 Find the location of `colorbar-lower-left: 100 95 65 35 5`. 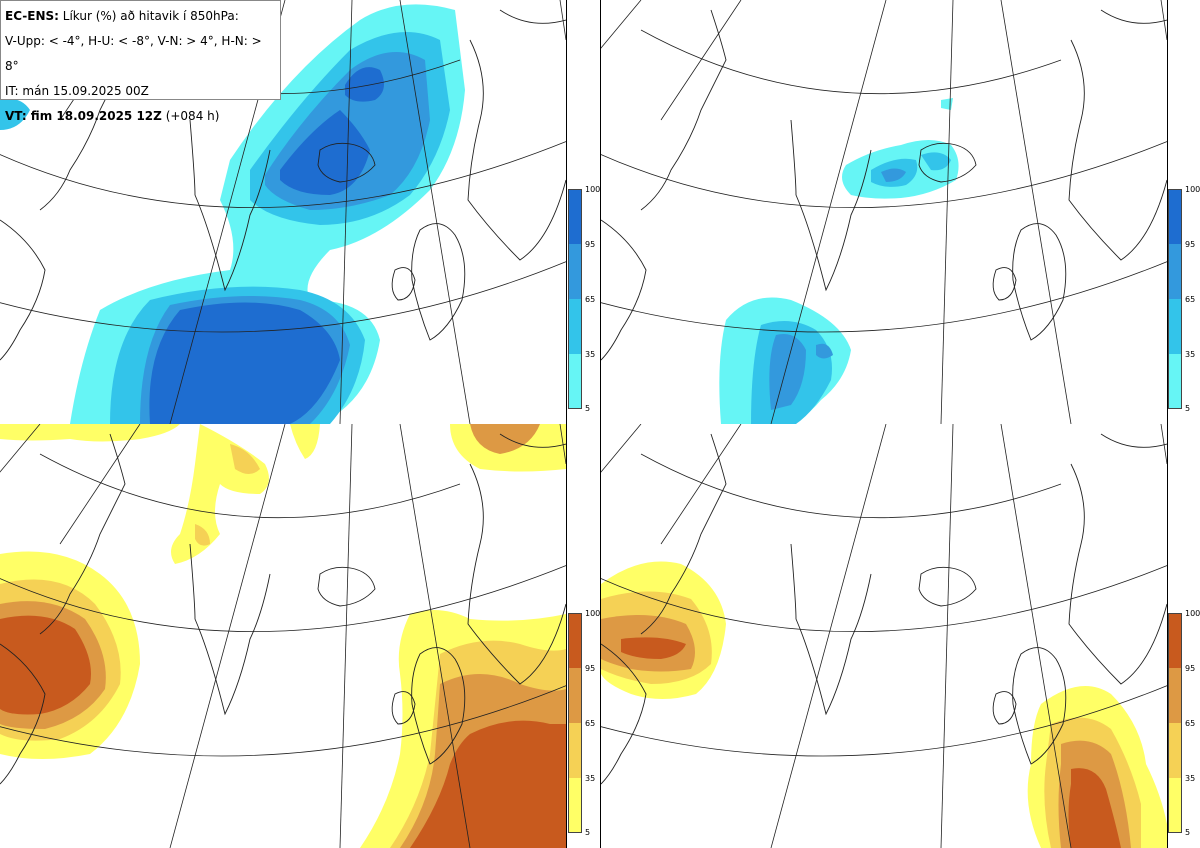

colorbar-lower-left: 100 95 65 35 5 is located at coordinates (584, 723).